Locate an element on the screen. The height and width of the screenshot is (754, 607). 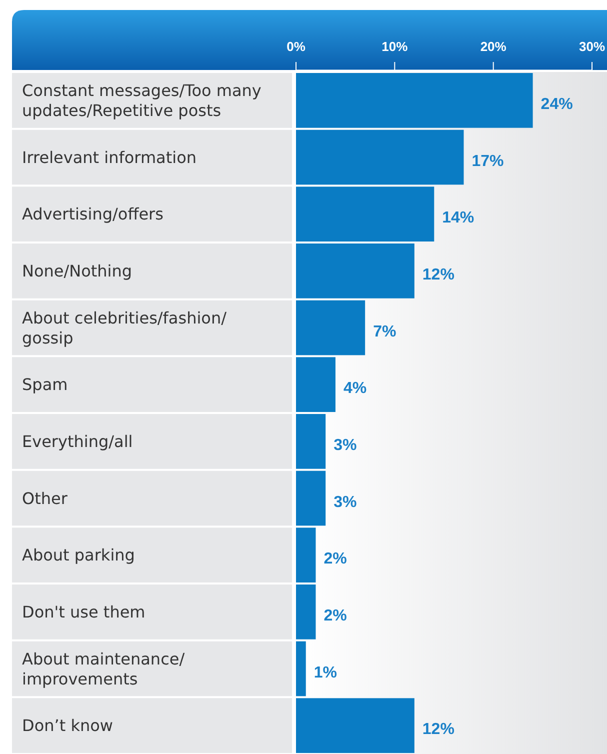
data-label: 17% is located at coordinates (488, 161).